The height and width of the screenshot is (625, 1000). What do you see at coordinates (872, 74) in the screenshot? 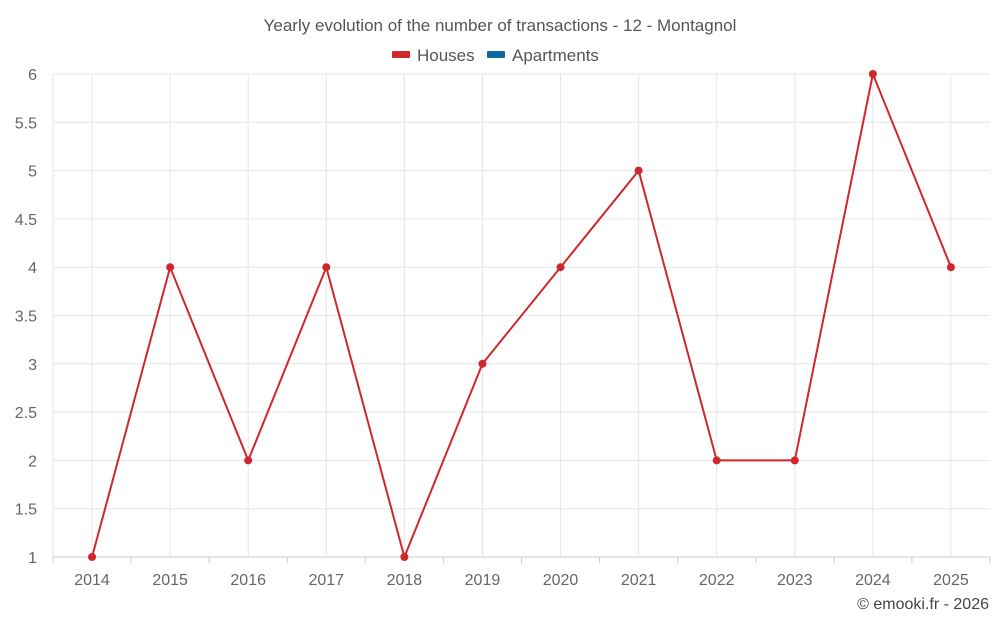
I see `data-point-houses-2024` at bounding box center [872, 74].